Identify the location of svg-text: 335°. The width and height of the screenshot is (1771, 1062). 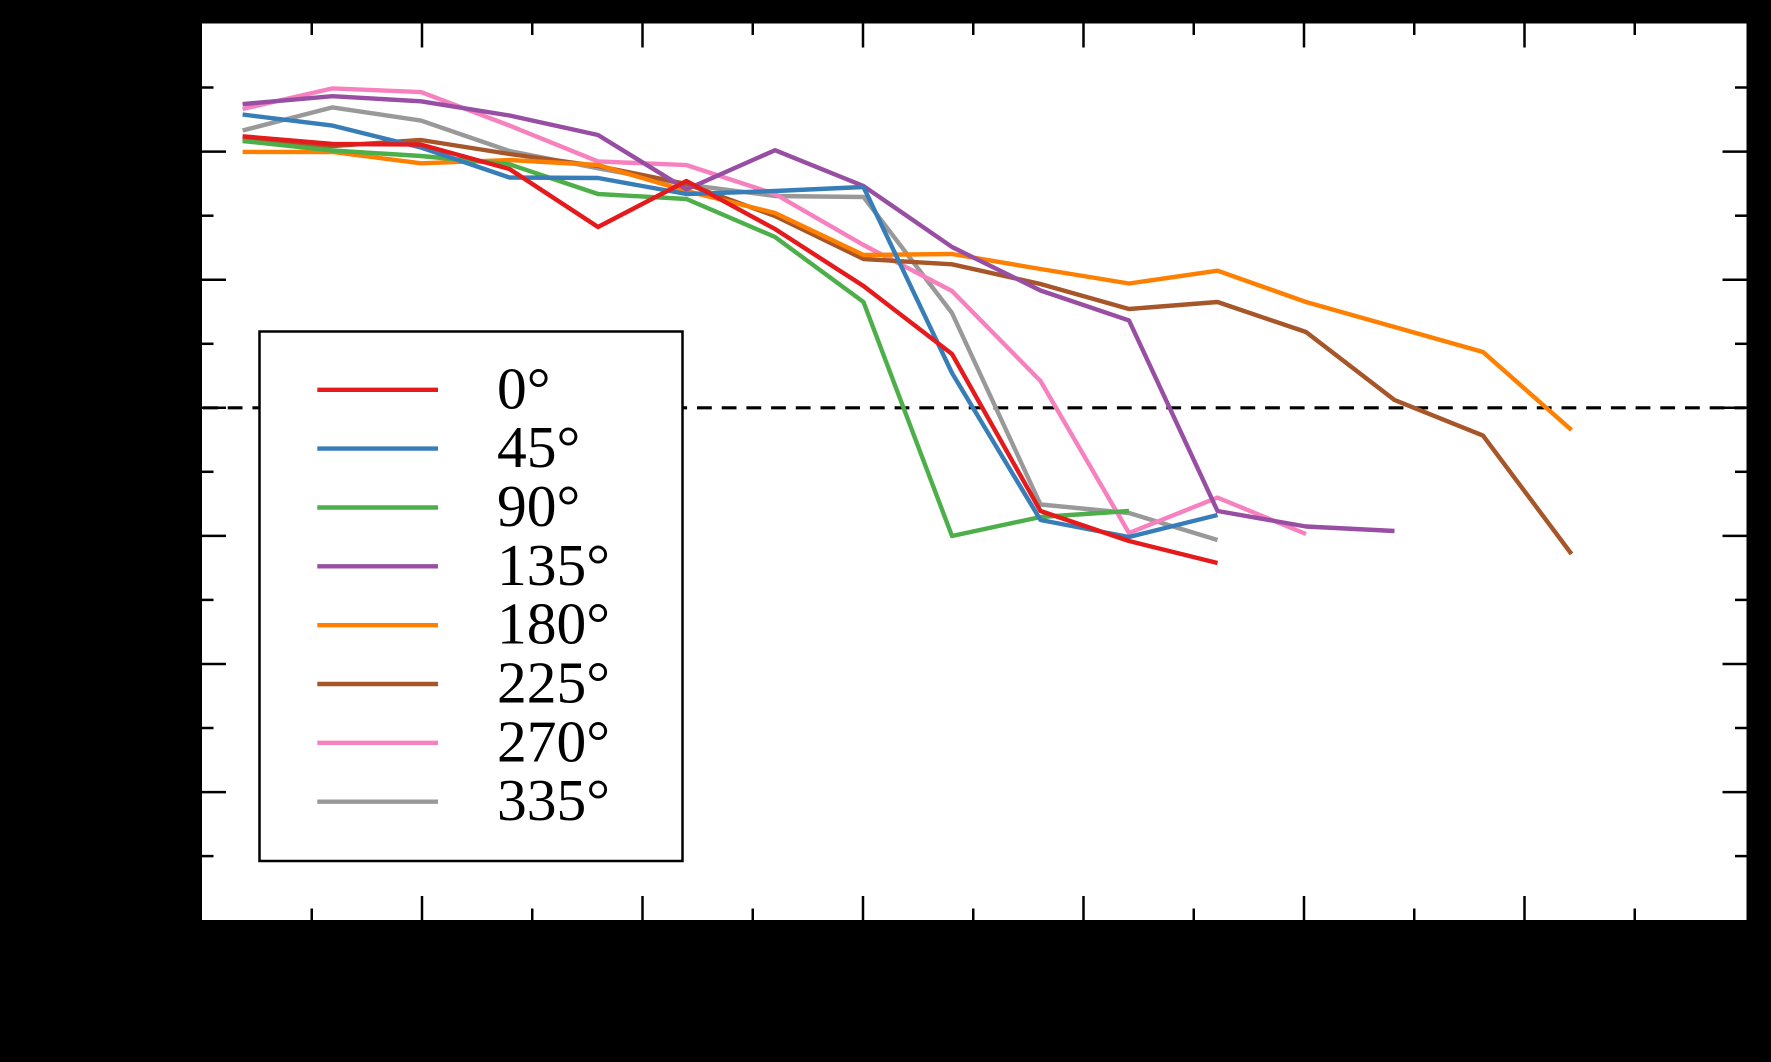
(553, 800).